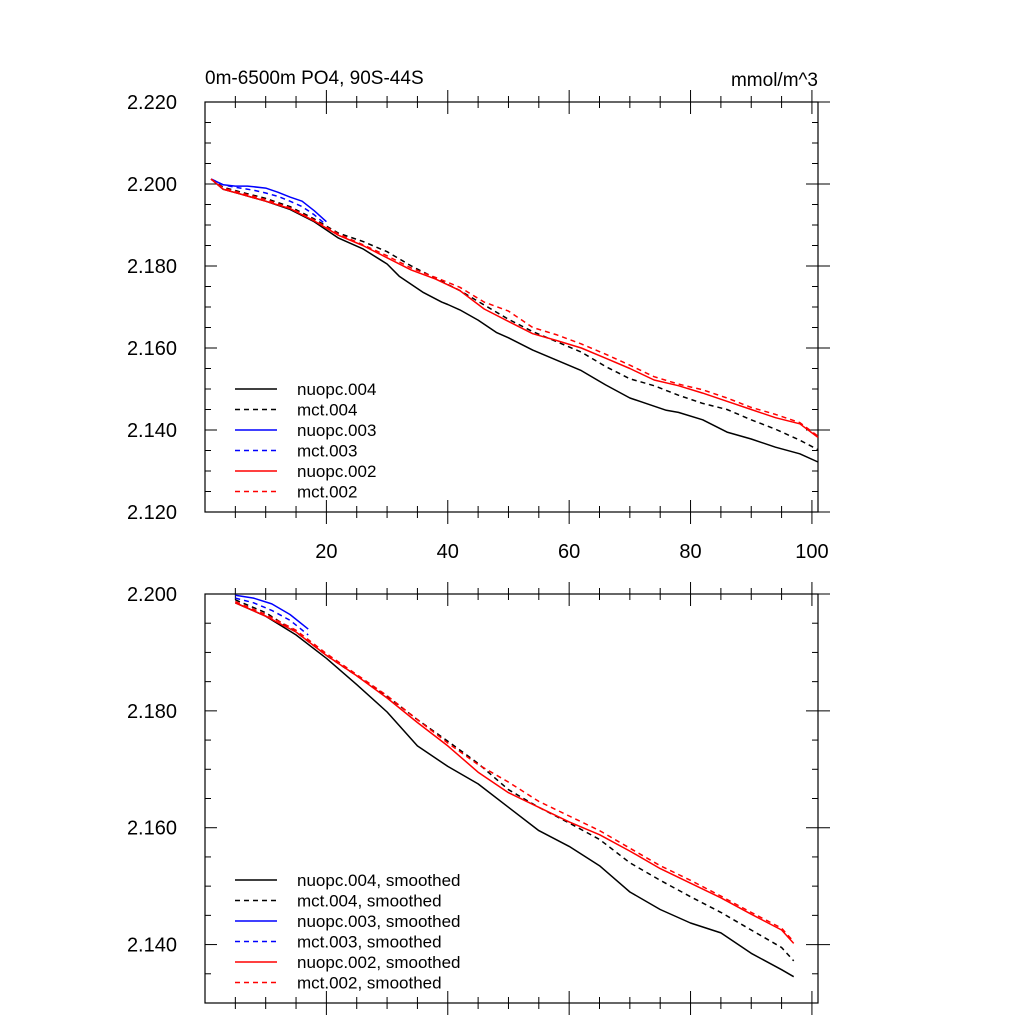 The width and height of the screenshot is (1024, 1024). Describe the element at coordinates (369, 983) in the screenshot. I see `legend-label: mct.002, smoothed` at that location.